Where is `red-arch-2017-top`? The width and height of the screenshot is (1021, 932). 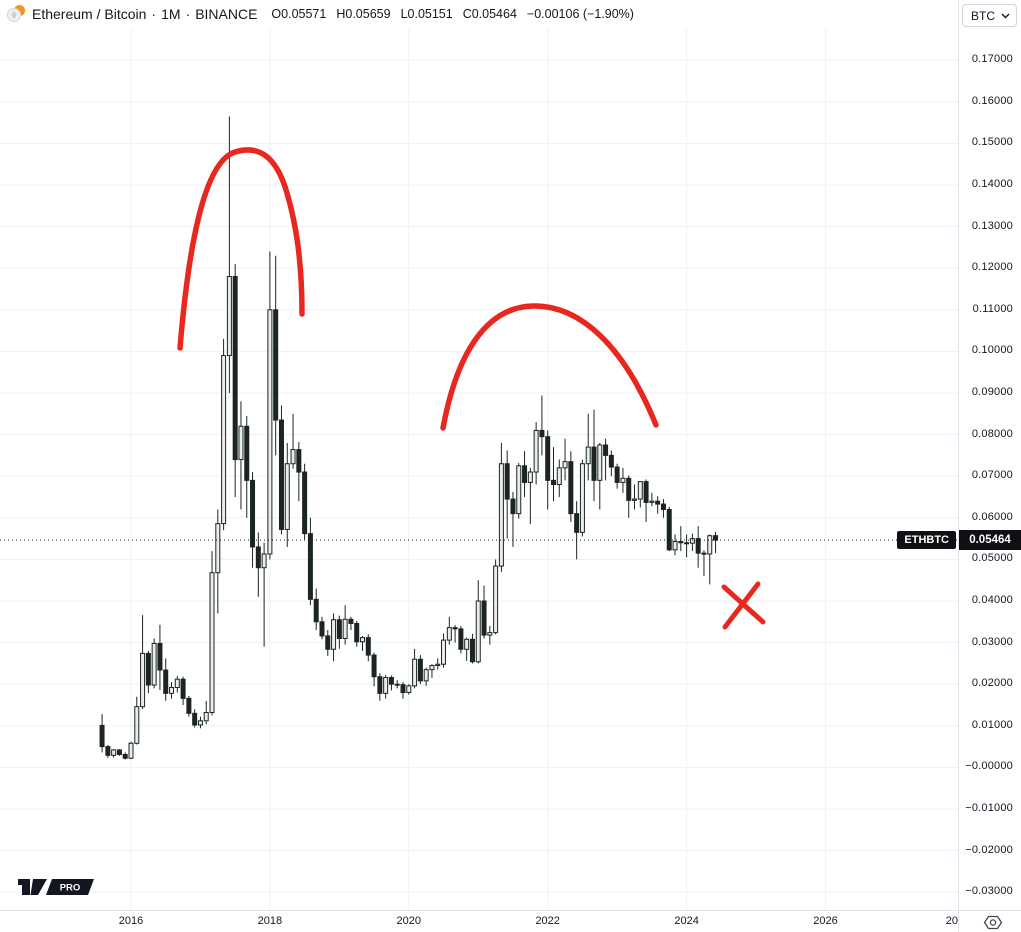 red-arch-2017-top is located at coordinates (241, 249).